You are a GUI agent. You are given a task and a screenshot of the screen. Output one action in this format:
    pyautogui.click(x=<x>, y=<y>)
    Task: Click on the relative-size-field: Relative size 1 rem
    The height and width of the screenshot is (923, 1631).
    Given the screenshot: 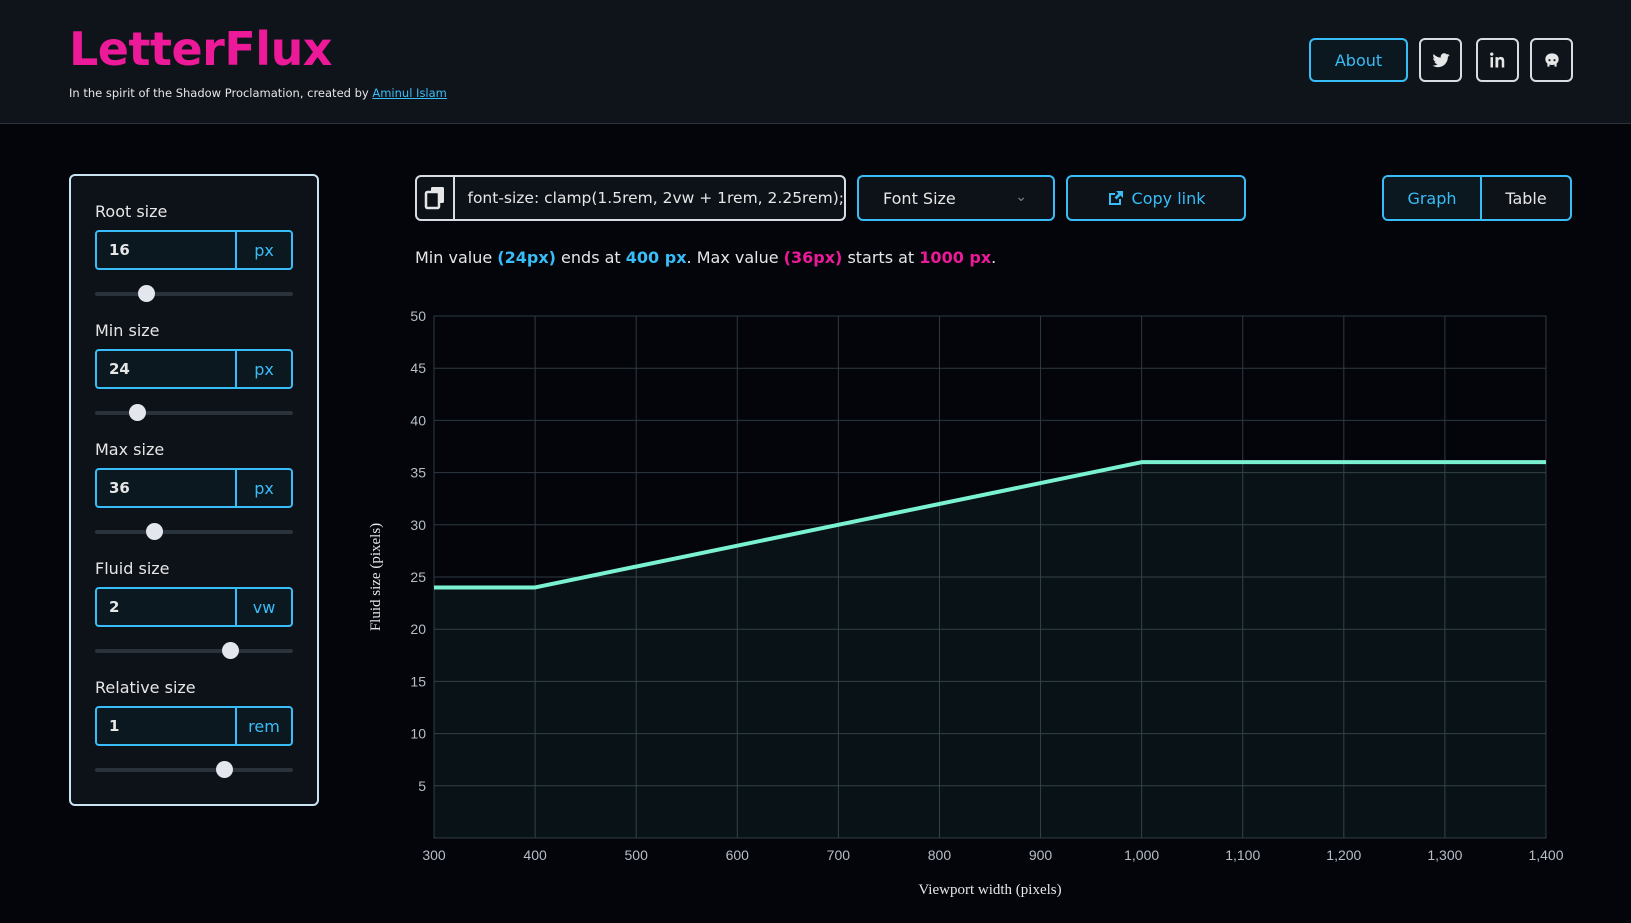 What is the action you would take?
    pyautogui.click(x=195, y=728)
    